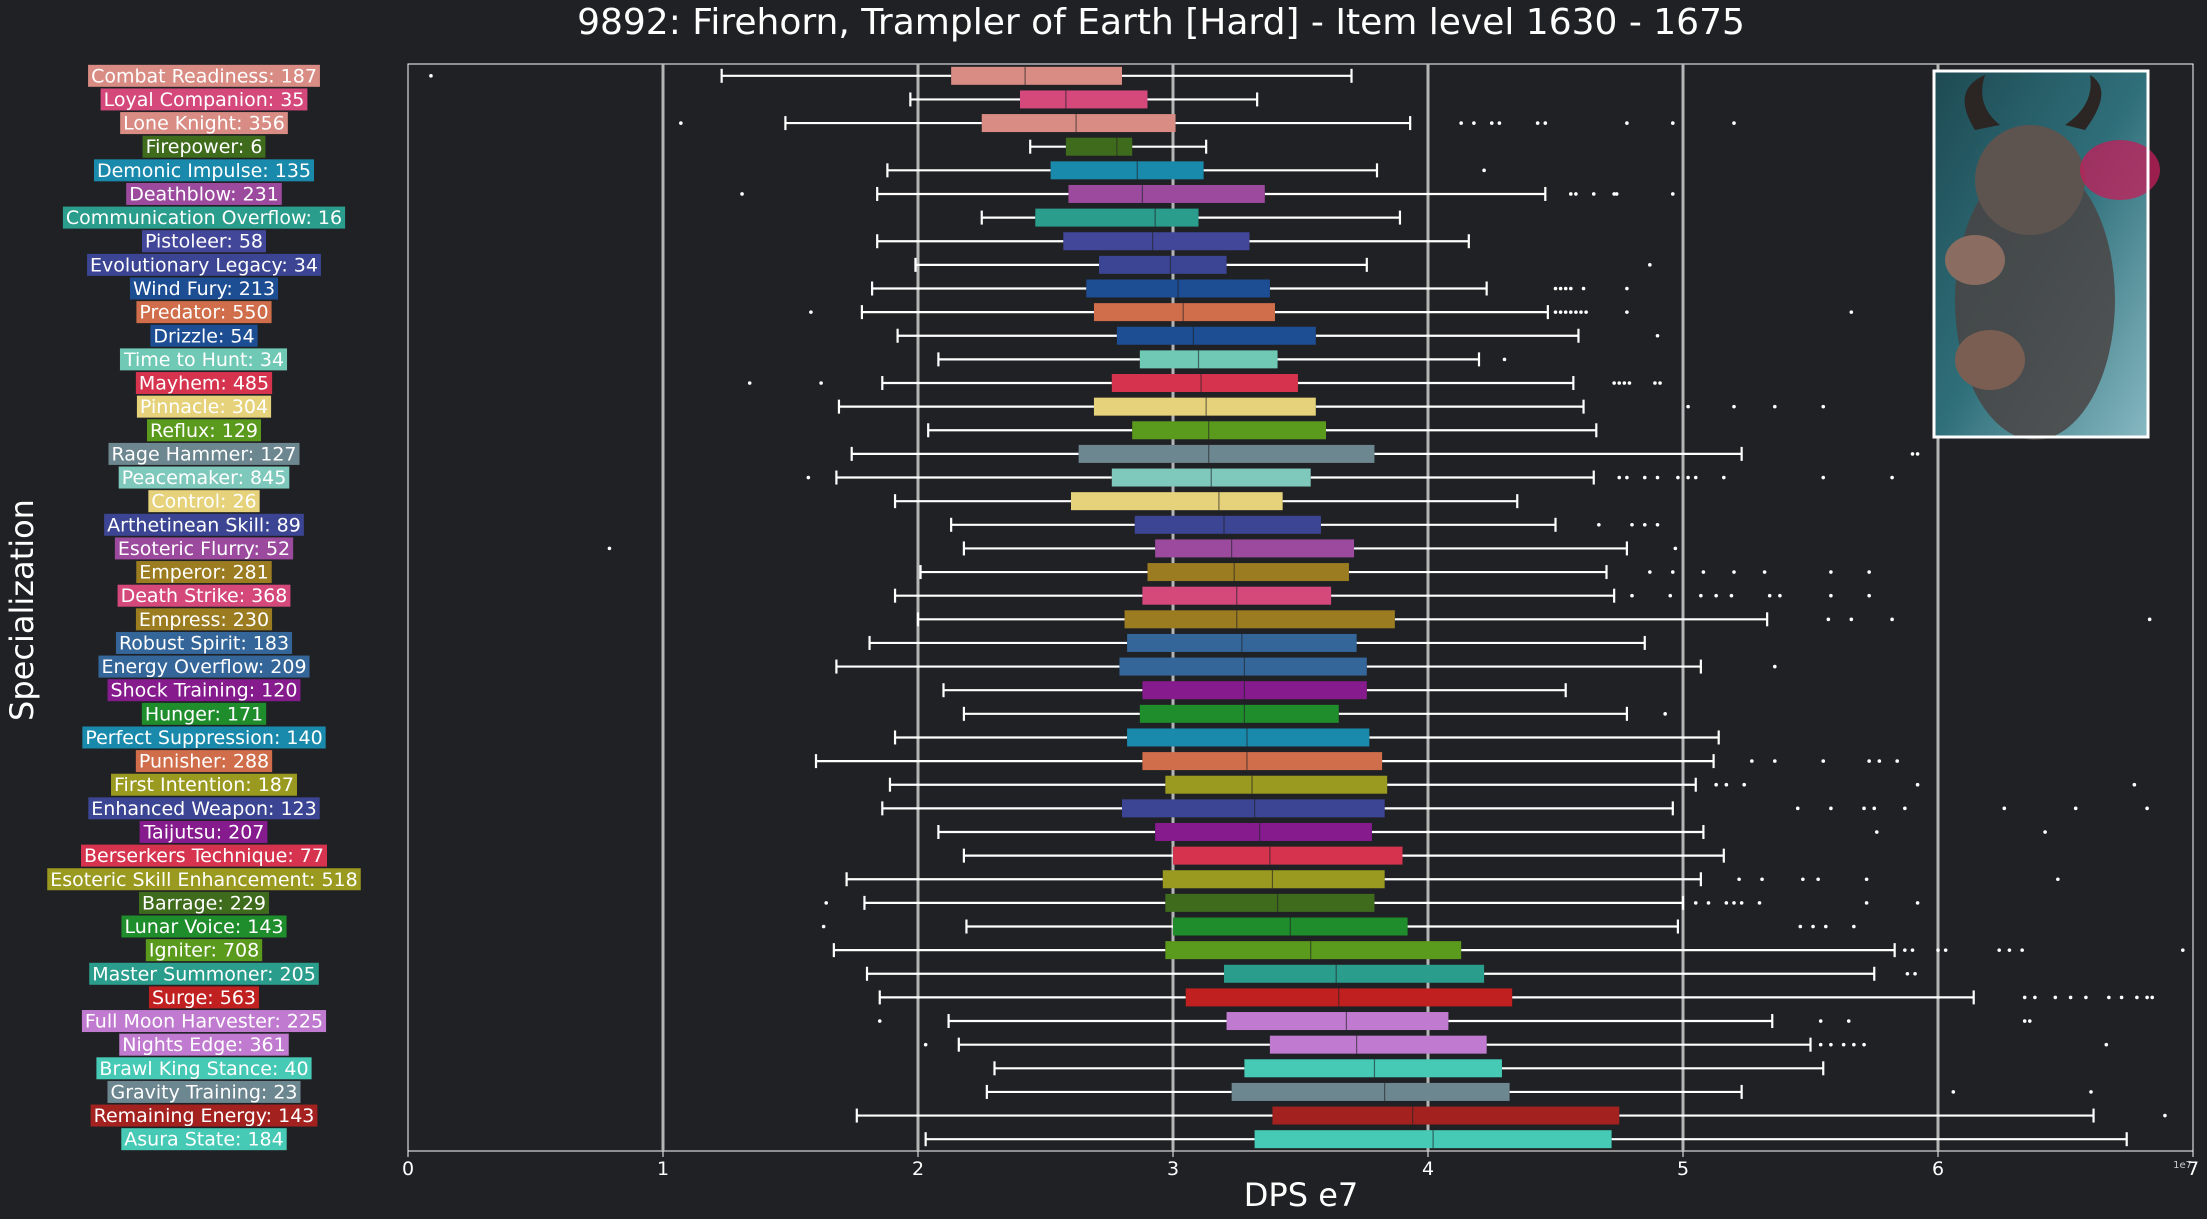 The image size is (2207, 1219). What do you see at coordinates (204, 902) in the screenshot?
I see `category-label: Barrage: 229` at bounding box center [204, 902].